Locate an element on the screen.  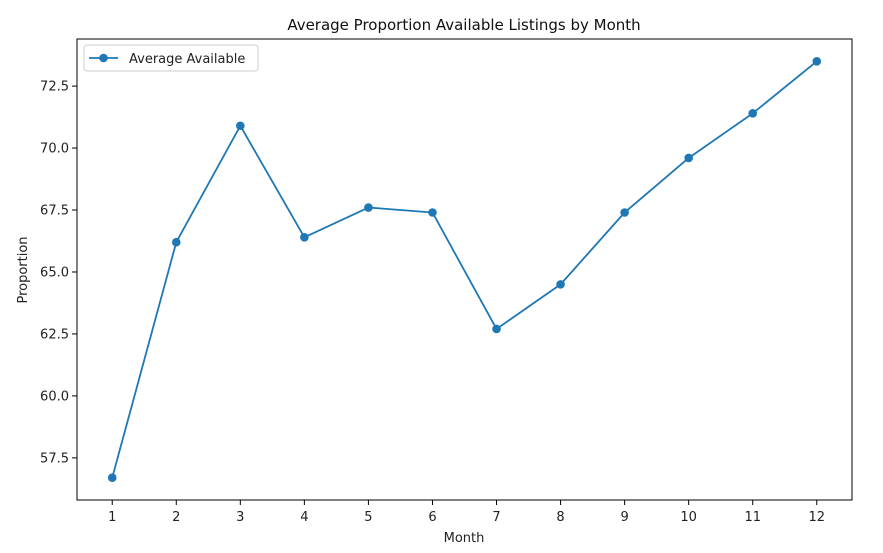
x-tick-label: 8 is located at coordinates (560, 517).